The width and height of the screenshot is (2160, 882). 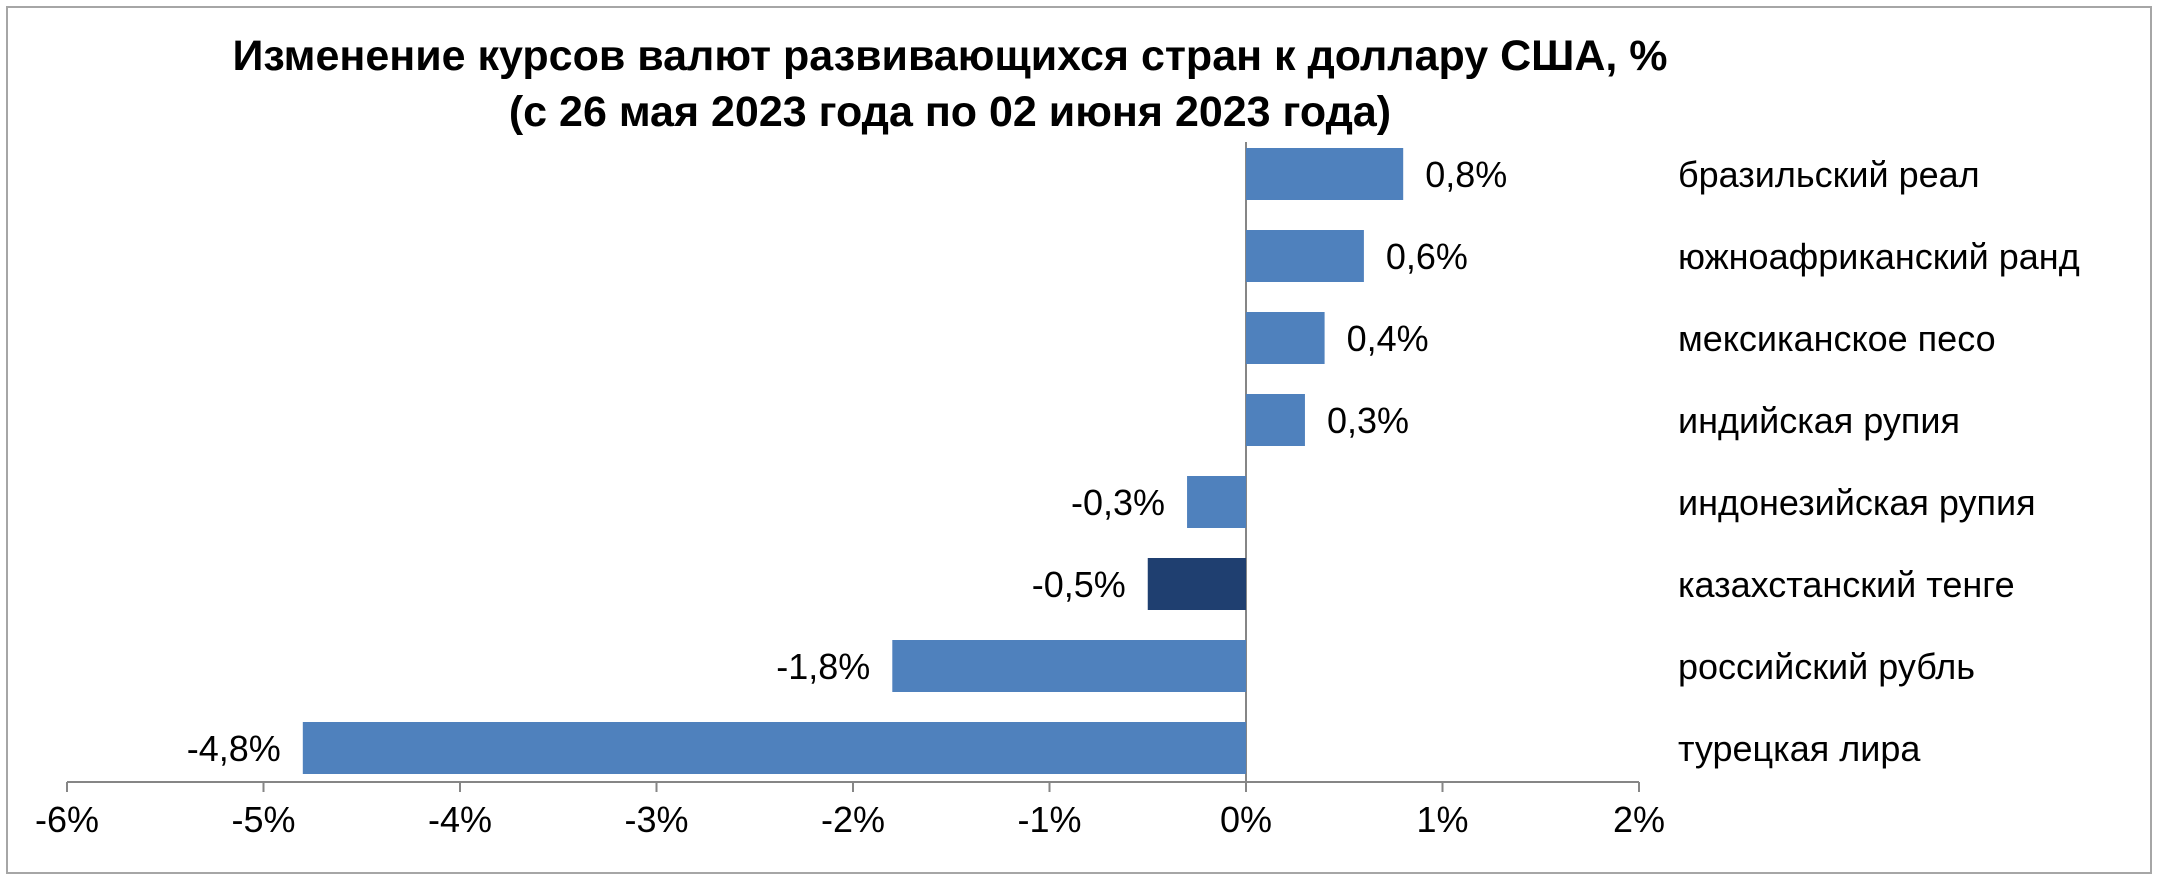 What do you see at coordinates (1079, 584) in the screenshot?
I see `value-label: -0,5%` at bounding box center [1079, 584].